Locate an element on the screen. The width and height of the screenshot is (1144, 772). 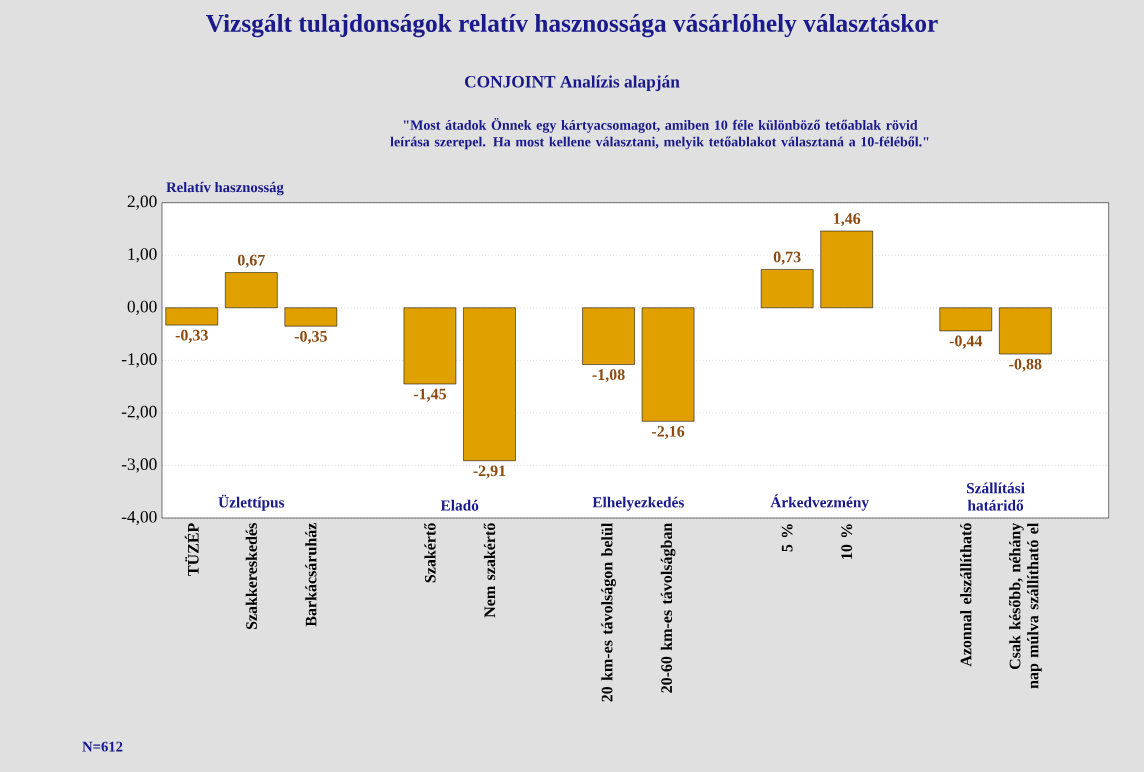
data-label: -1,45 is located at coordinates (429, 395).